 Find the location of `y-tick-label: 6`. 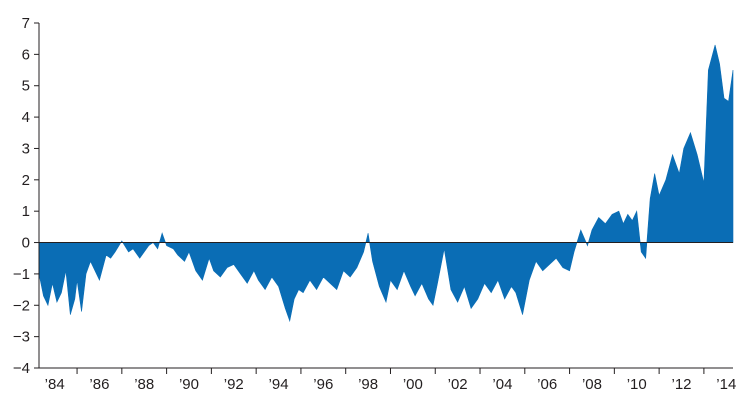

y-tick-label: 6 is located at coordinates (26, 54).